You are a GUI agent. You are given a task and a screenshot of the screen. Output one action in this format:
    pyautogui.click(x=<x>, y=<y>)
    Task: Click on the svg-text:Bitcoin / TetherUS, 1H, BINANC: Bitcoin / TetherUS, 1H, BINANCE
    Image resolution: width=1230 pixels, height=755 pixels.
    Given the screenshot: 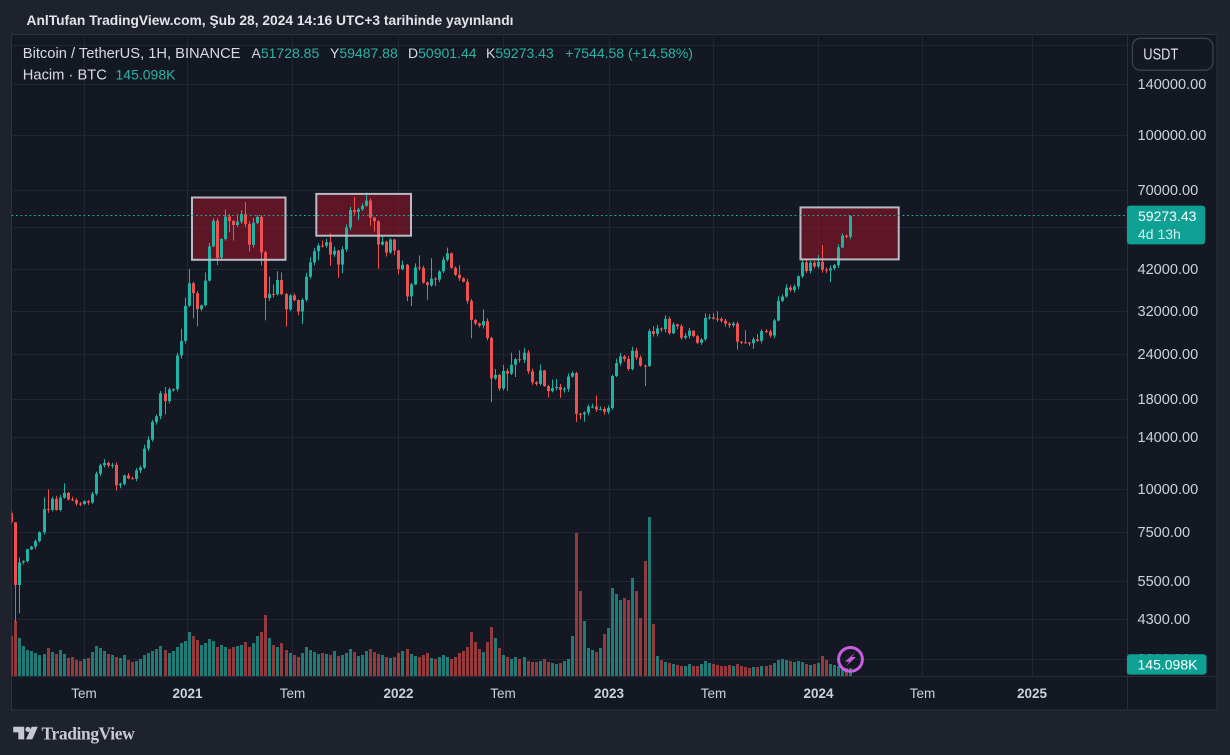 What is the action you would take?
    pyautogui.click(x=132, y=54)
    